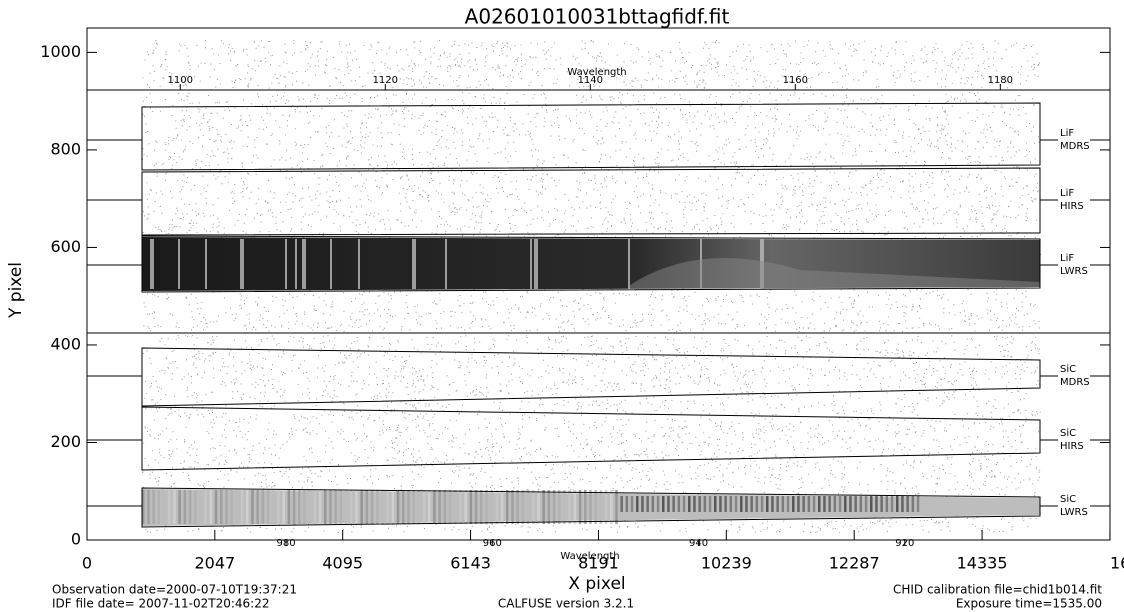 The width and height of the screenshot is (1124, 612). What do you see at coordinates (65, 441) in the screenshot?
I see `y-tick-label: 200` at bounding box center [65, 441].